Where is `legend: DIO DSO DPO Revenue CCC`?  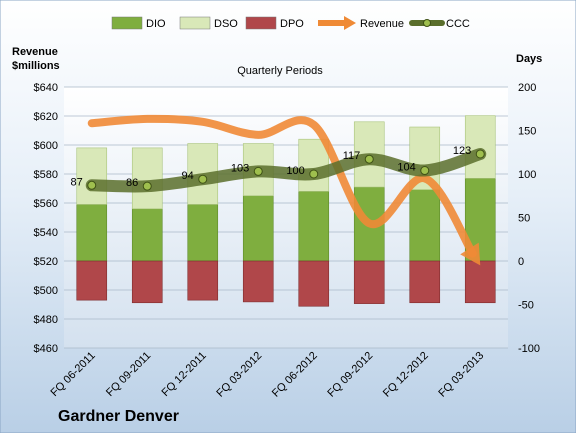 legend: DIO DSO DPO Revenue CCC is located at coordinates (290, 23).